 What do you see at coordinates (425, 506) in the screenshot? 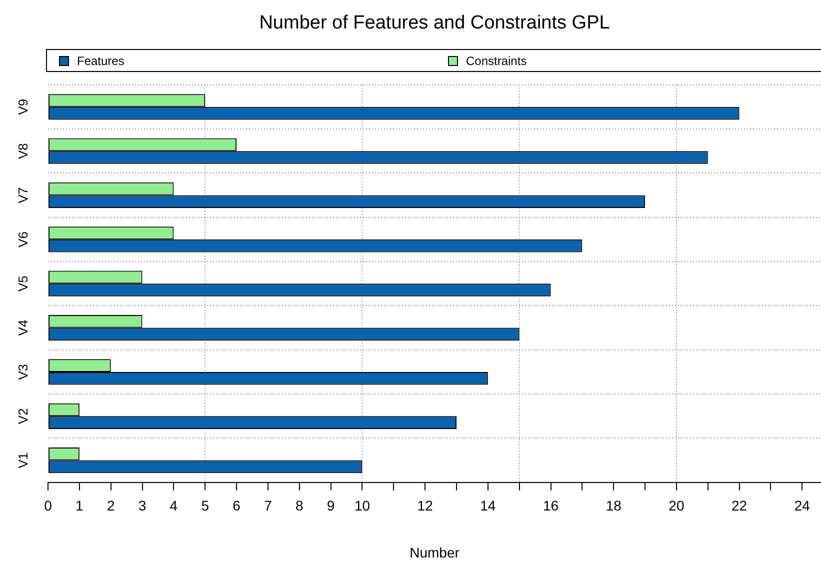
I see `x-tick-label: 12` at bounding box center [425, 506].